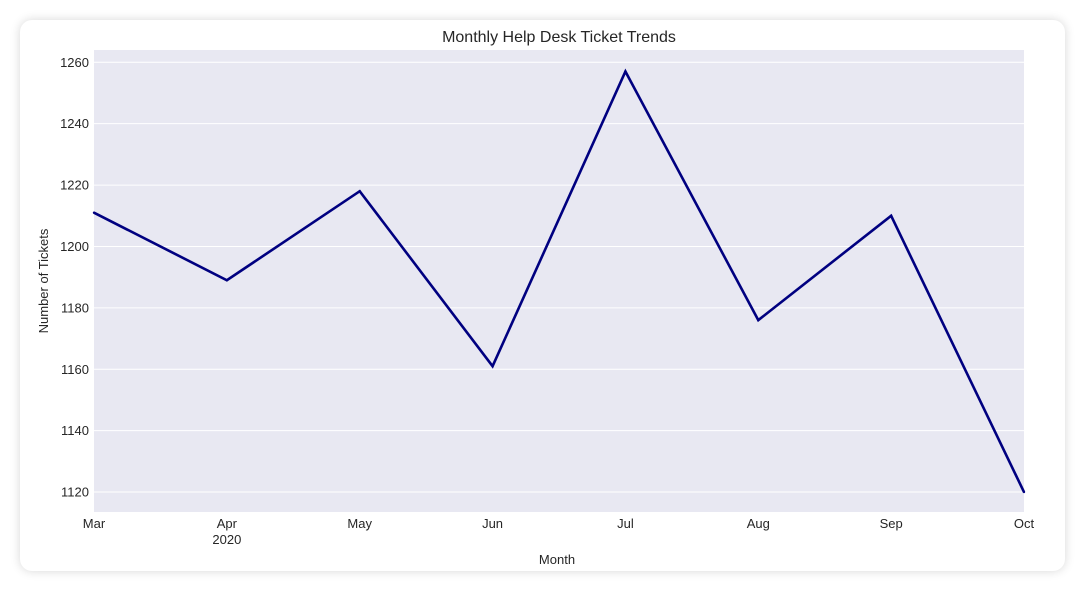 The image size is (1085, 591). What do you see at coordinates (75, 307) in the screenshot?
I see `y-tick-label: 1180` at bounding box center [75, 307].